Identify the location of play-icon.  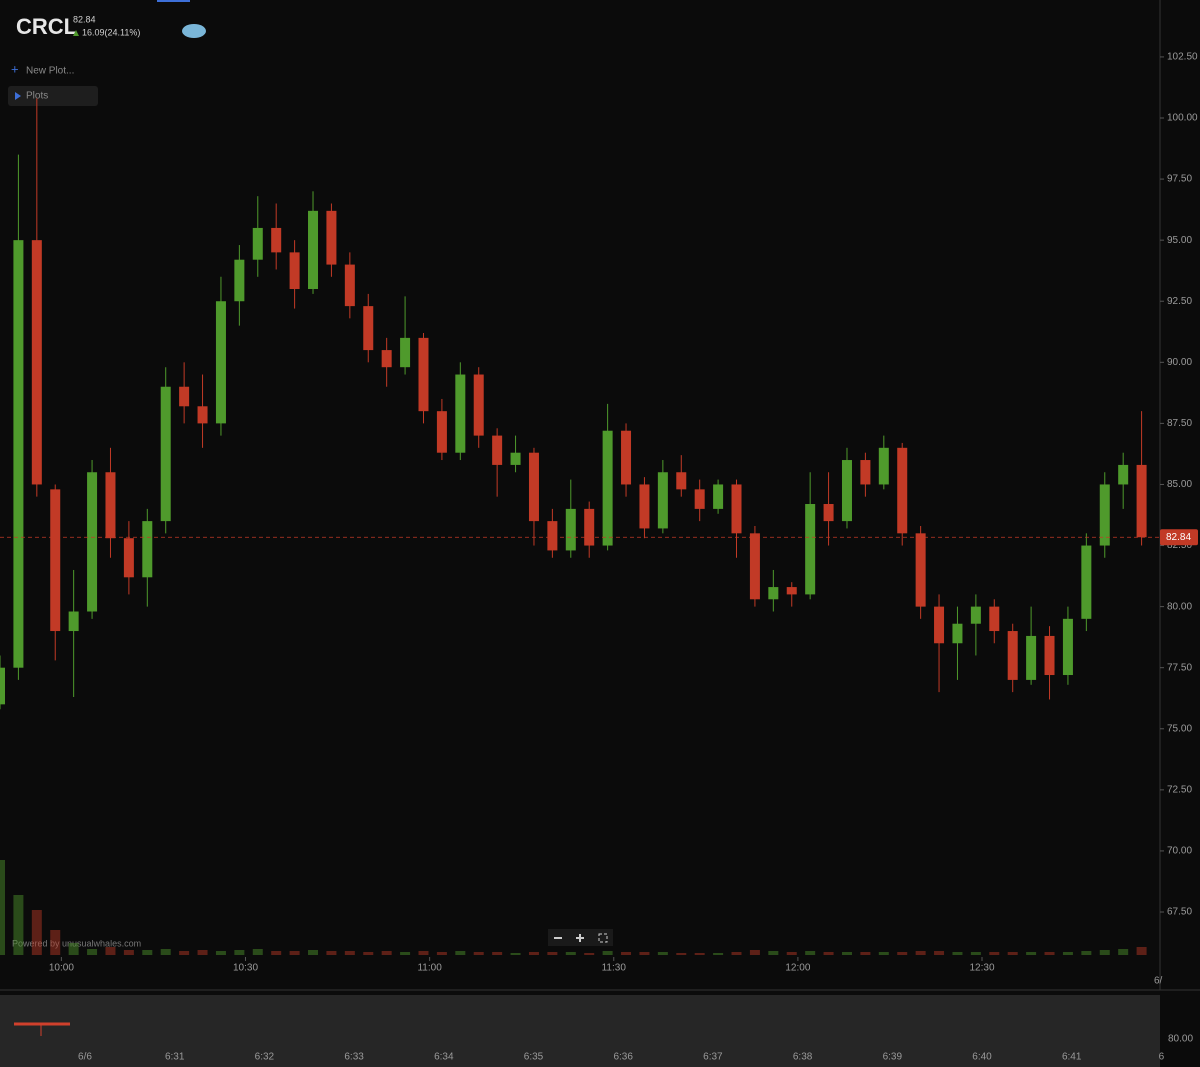
(18, 96).